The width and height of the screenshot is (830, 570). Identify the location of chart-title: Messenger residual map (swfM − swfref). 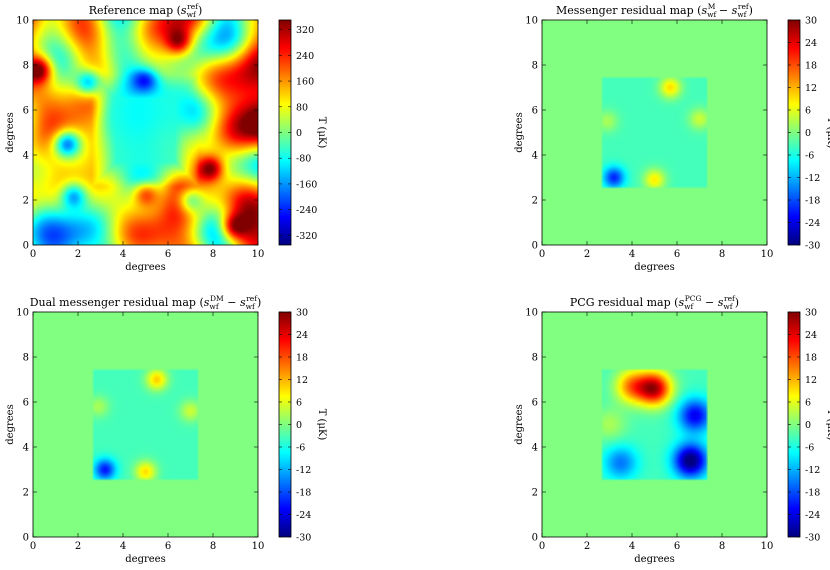
(654, 10).